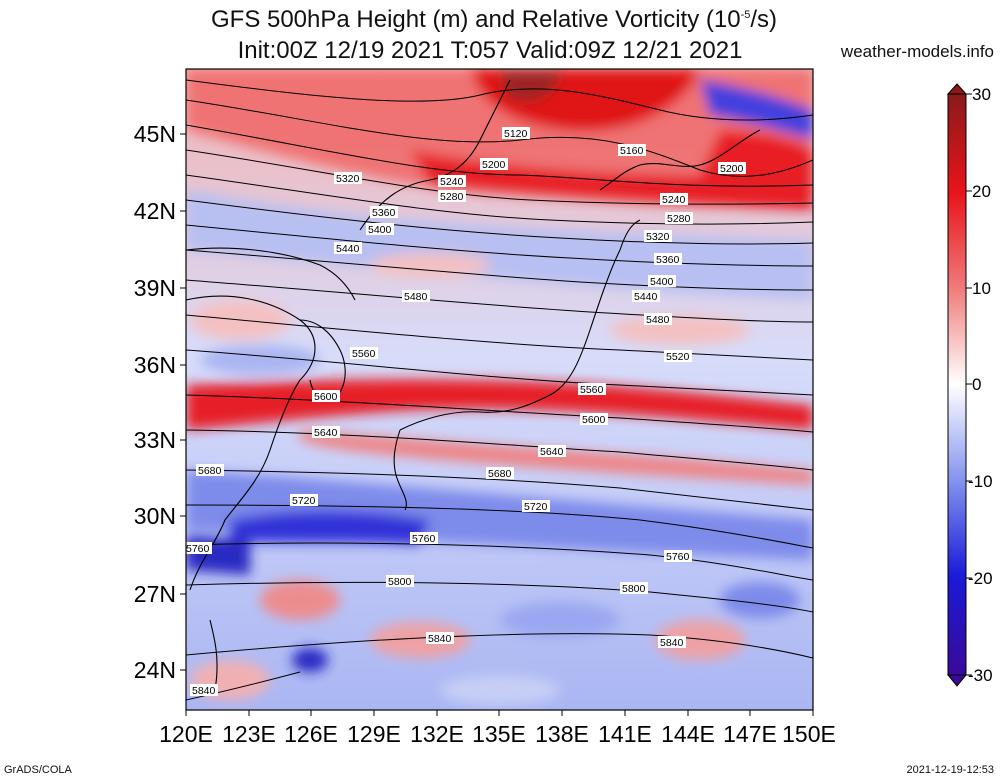  I want to click on contour-label: 5720, so click(536, 506).